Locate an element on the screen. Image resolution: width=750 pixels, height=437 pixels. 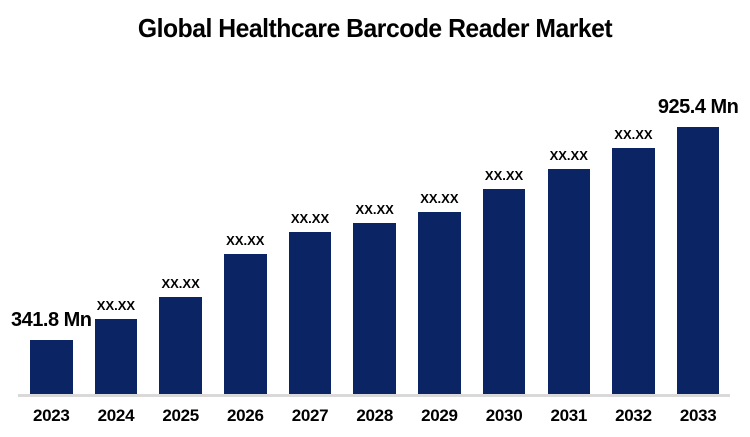
value-label-2033: 925.4 Mn is located at coordinates (698, 107).